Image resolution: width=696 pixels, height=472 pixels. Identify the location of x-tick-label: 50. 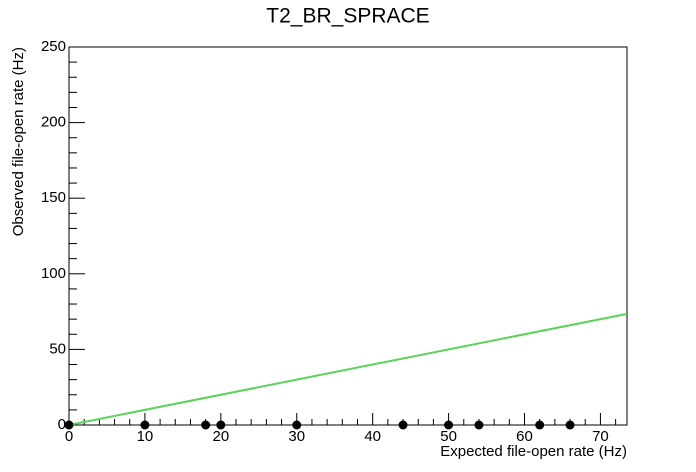
(448, 436).